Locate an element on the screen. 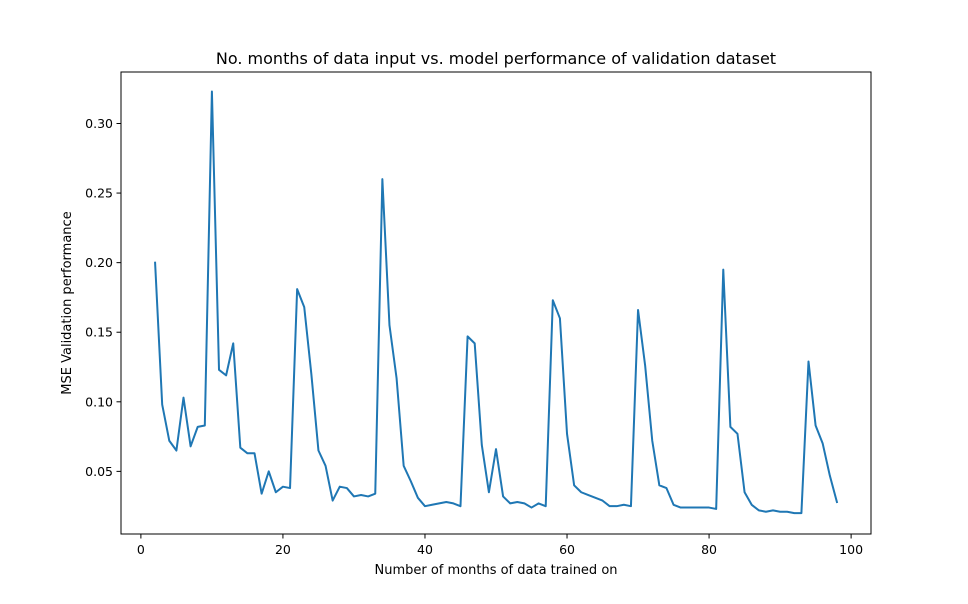 Image resolution: width=968 pixels, height=604 pixels. x-axis-label: Number of months of data trained on is located at coordinates (495, 570).